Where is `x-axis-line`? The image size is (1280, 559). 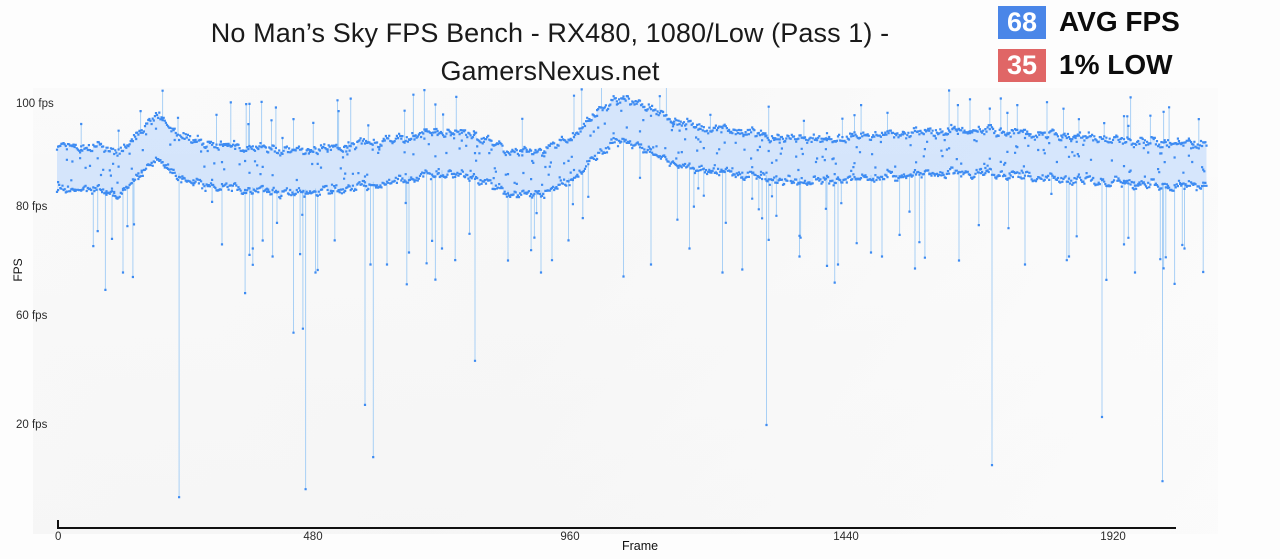 x-axis-line is located at coordinates (616, 528).